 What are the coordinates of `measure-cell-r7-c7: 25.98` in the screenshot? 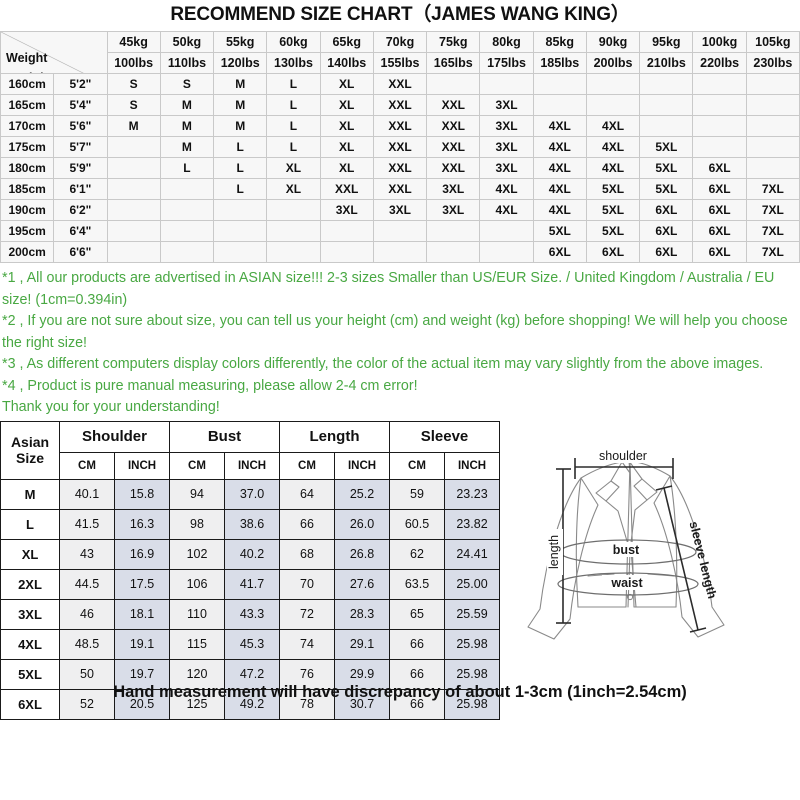 It's located at (472, 704).